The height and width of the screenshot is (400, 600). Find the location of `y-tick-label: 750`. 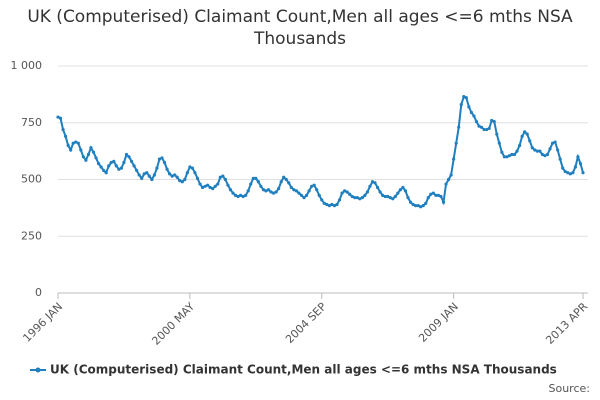

y-tick-label: 750 is located at coordinates (31, 122).